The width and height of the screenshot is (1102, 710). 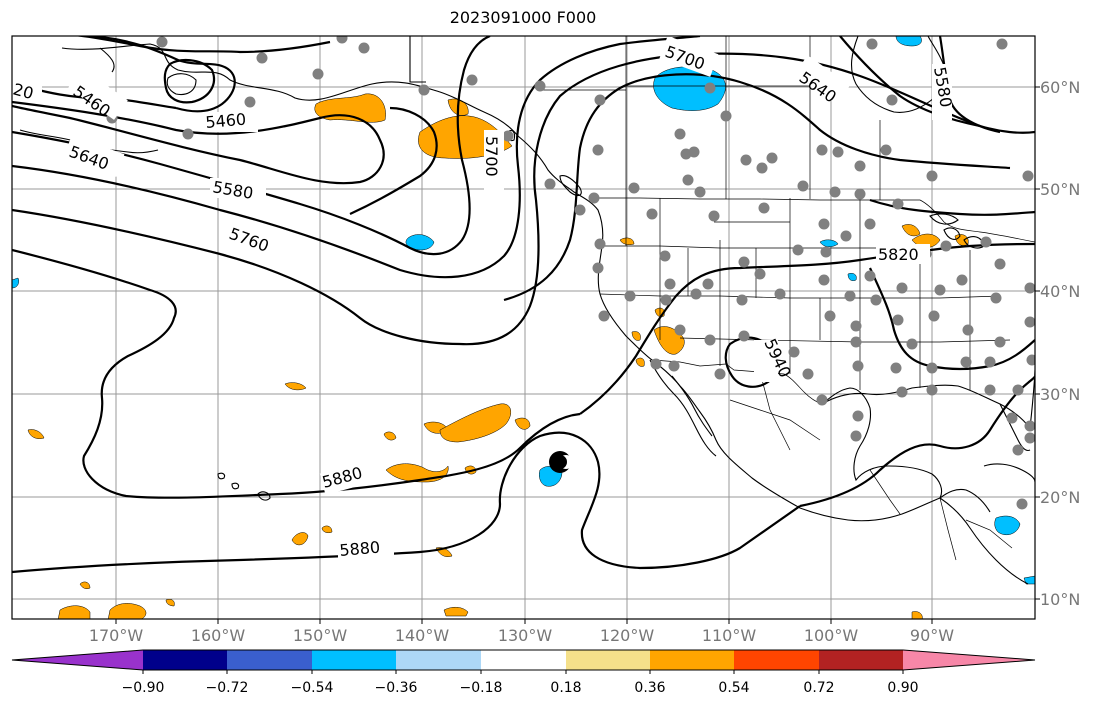 What do you see at coordinates (902, 688) in the screenshot?
I see `colorbar-tick-label: 0.90` at bounding box center [902, 688].